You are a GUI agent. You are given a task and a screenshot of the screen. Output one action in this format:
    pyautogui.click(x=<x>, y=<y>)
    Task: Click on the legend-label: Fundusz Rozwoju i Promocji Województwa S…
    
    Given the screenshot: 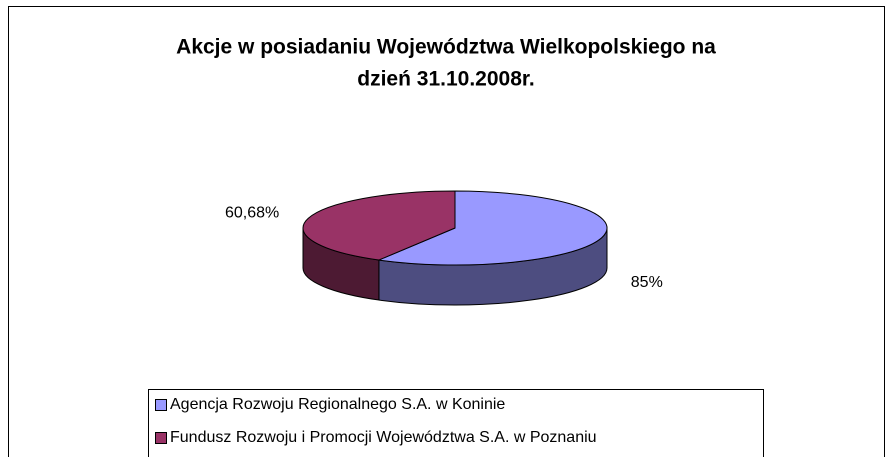 What is the action you would take?
    pyautogui.click(x=383, y=437)
    